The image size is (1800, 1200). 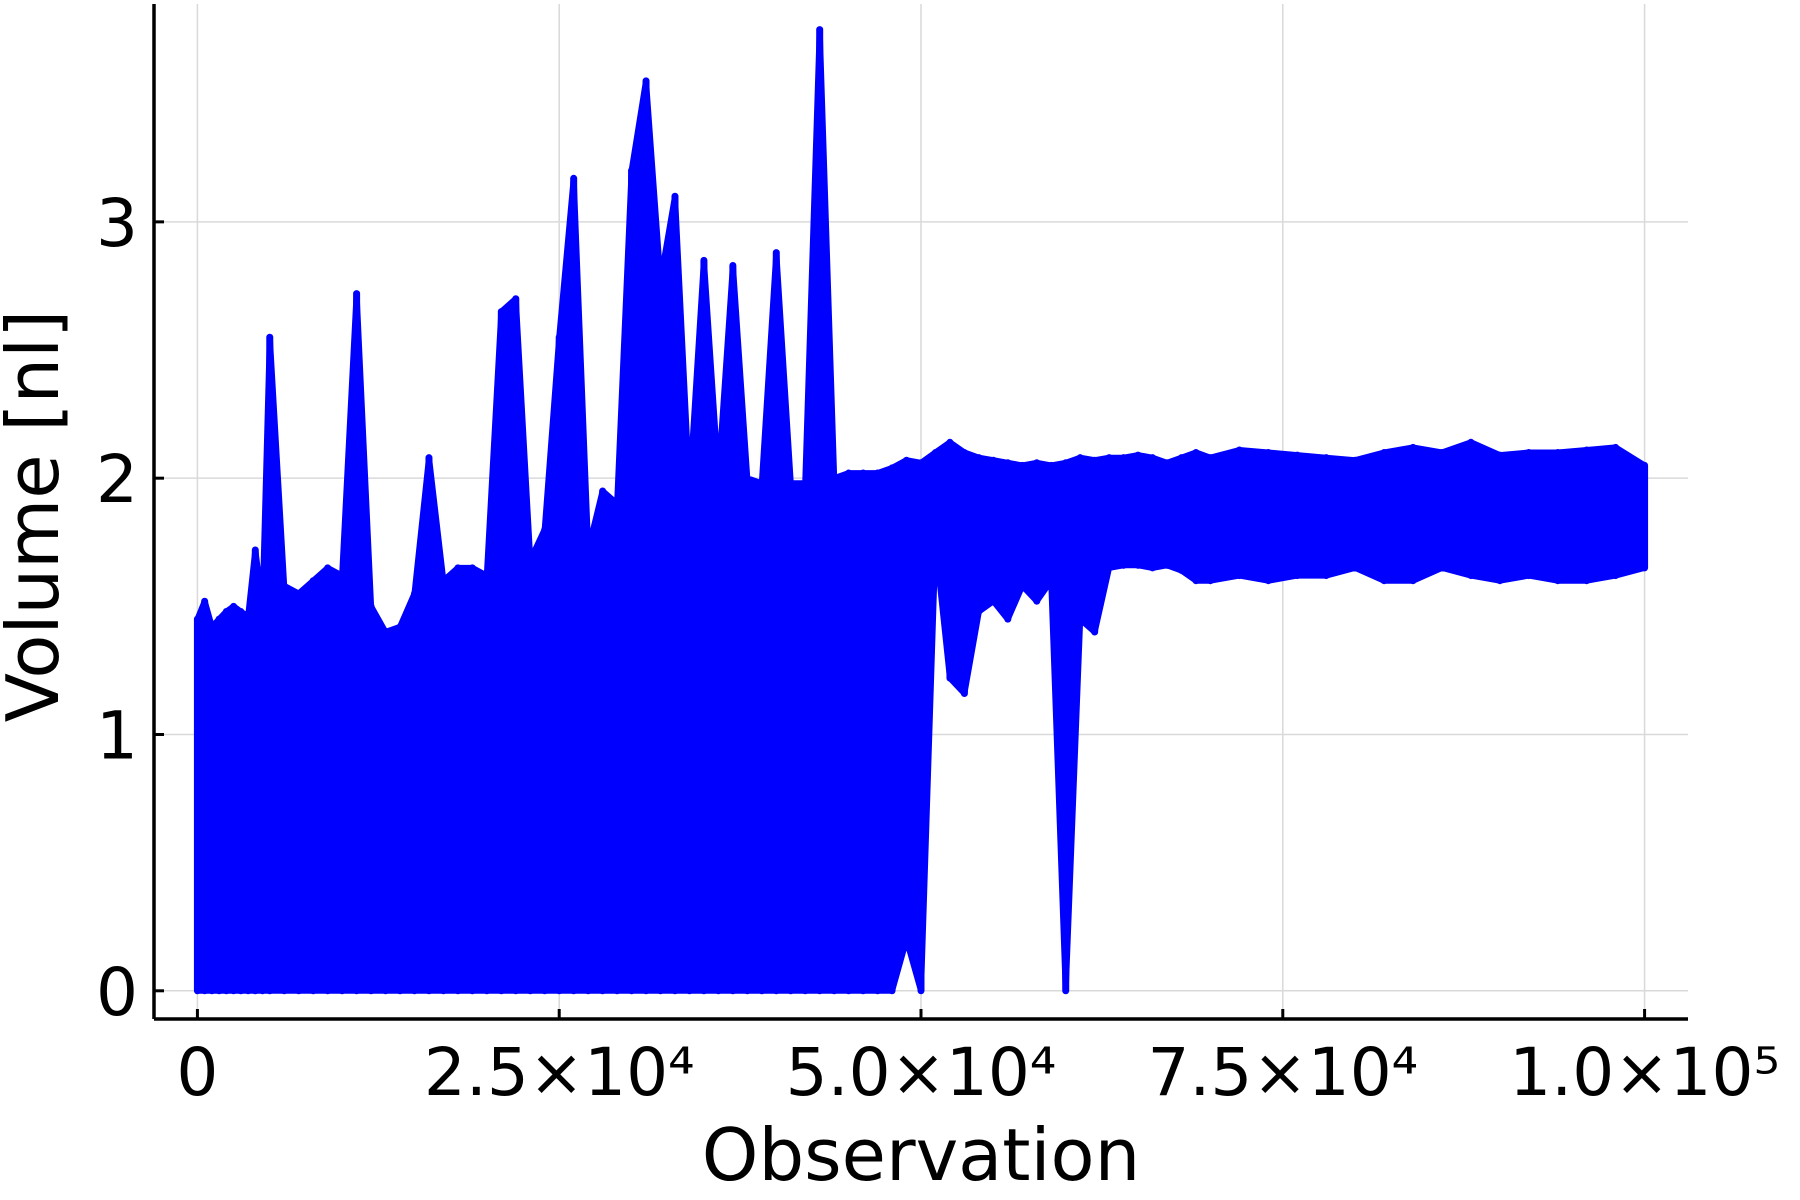 What do you see at coordinates (117, 735) in the screenshot?
I see `y-tick-label: 1` at bounding box center [117, 735].